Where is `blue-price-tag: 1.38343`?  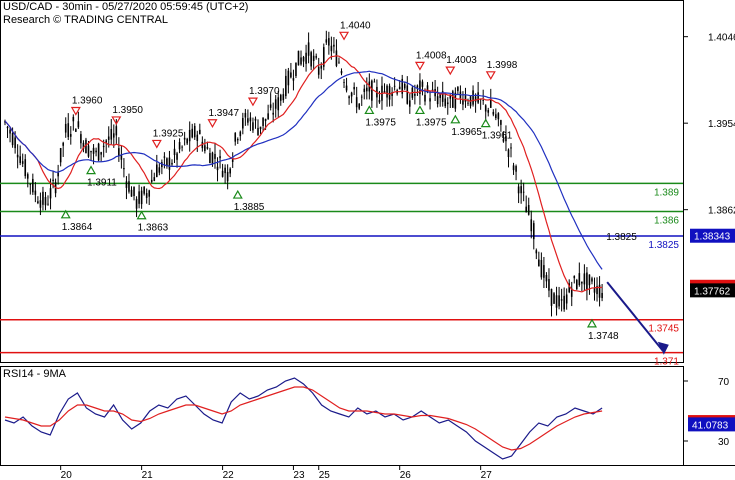
blue-price-tag: 1.38343 is located at coordinates (712, 237).